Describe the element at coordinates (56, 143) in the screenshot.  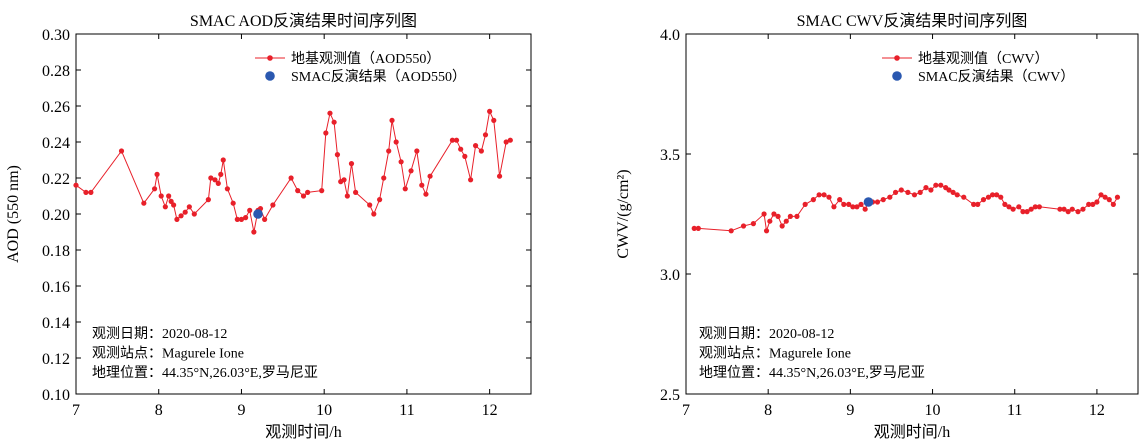
I see `y-tick-label: 0.24` at that location.